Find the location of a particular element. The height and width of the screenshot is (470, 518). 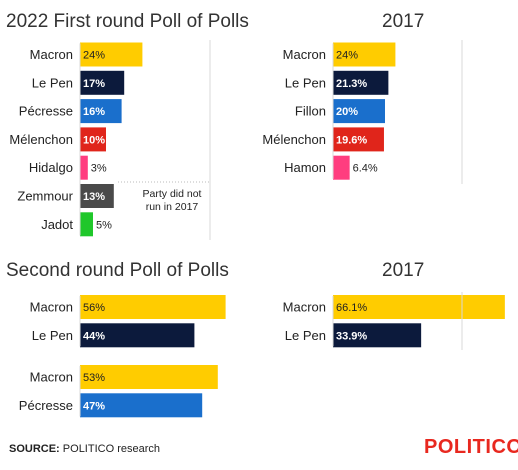

first-round-2022-jadot-value-label: 5% is located at coordinates (104, 225).